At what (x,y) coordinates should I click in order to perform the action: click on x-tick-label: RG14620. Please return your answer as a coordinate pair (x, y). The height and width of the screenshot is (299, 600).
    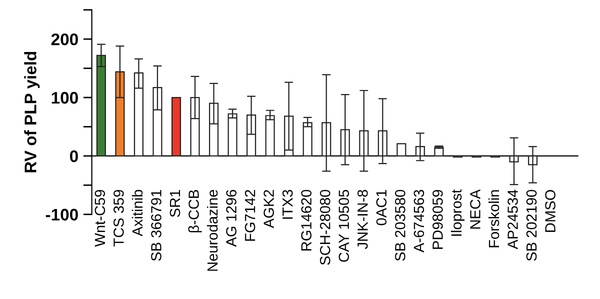
    Looking at the image, I should click on (306, 220).